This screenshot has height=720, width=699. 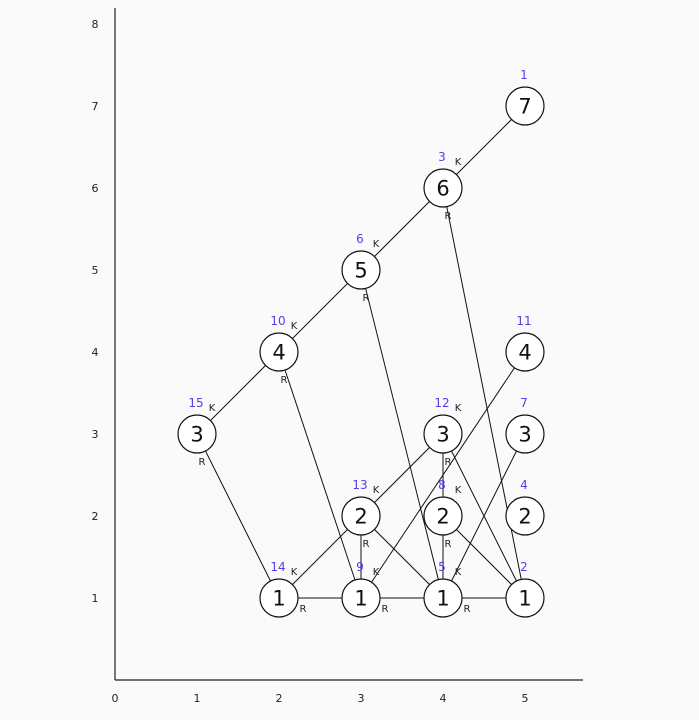 What do you see at coordinates (443, 698) in the screenshot?
I see `x-tick-label: 4` at bounding box center [443, 698].